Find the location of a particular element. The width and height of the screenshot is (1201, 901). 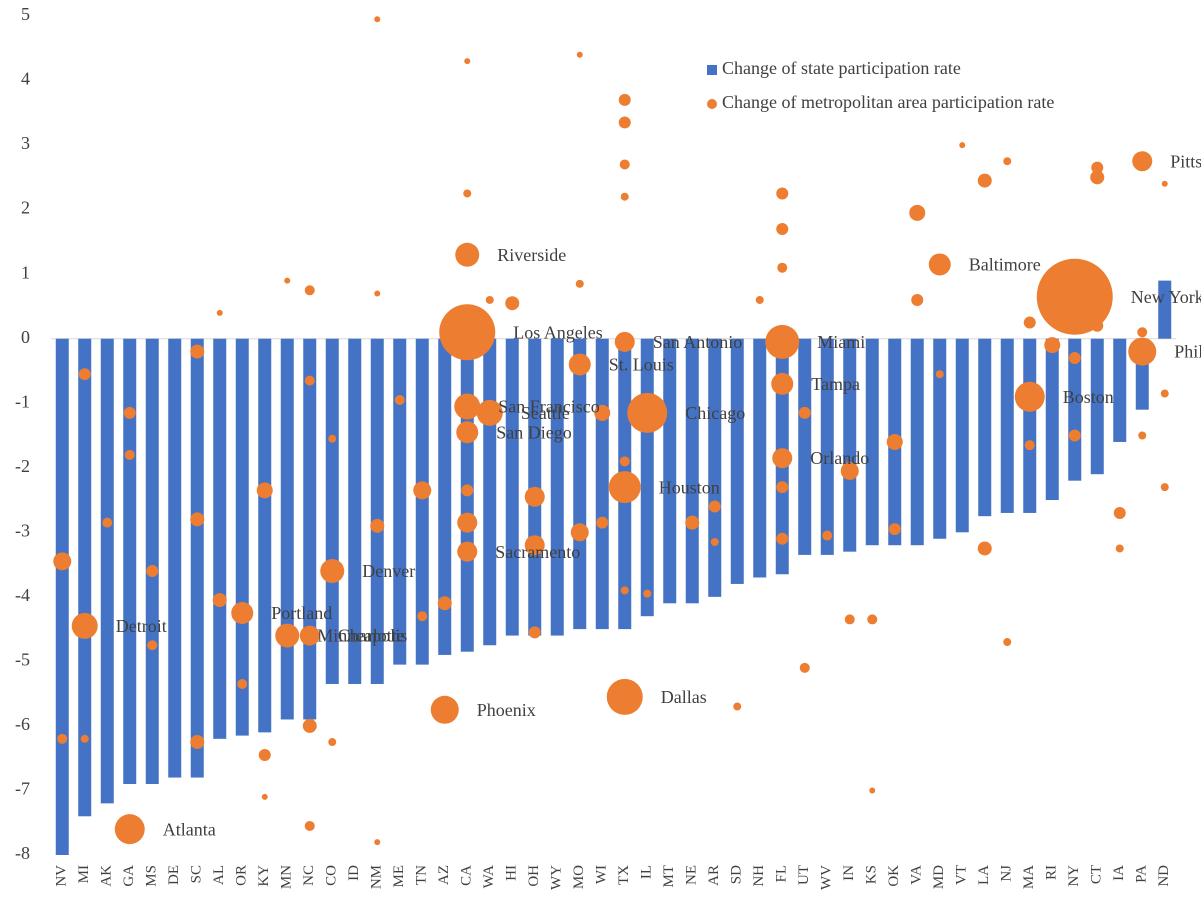

metro-label: Portland is located at coordinates (301, 613).